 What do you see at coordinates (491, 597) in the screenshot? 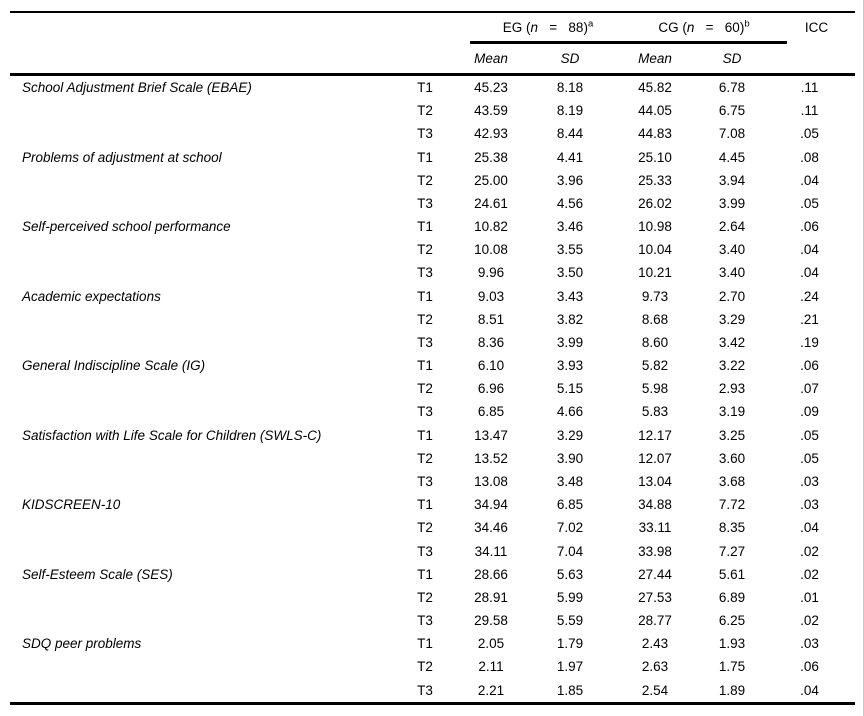
I see `eg-mean-value: 28.91` at bounding box center [491, 597].